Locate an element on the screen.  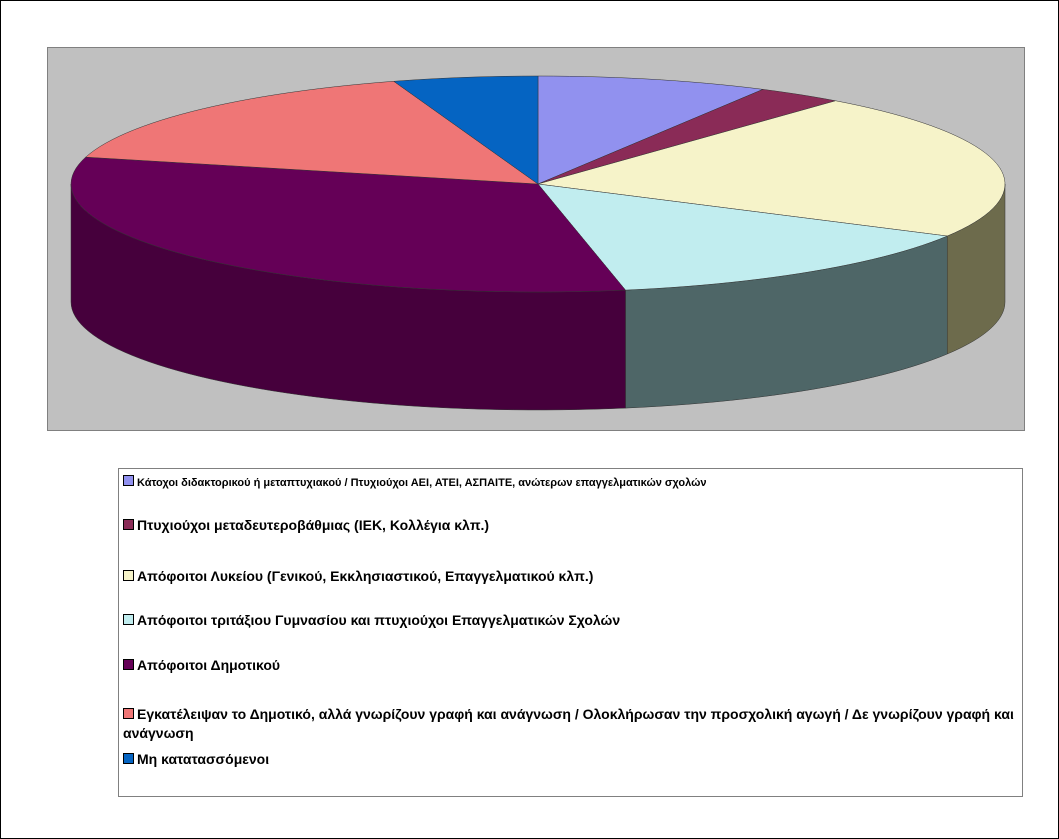
legend-label: Απόφοιτοι Δημοτικού is located at coordinates (209, 665).